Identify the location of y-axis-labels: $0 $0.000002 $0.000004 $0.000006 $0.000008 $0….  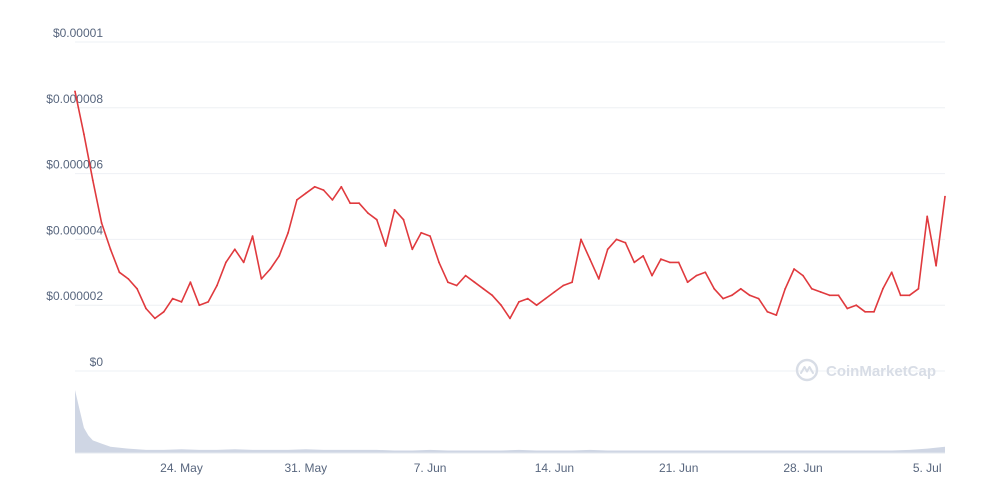
(74, 197).